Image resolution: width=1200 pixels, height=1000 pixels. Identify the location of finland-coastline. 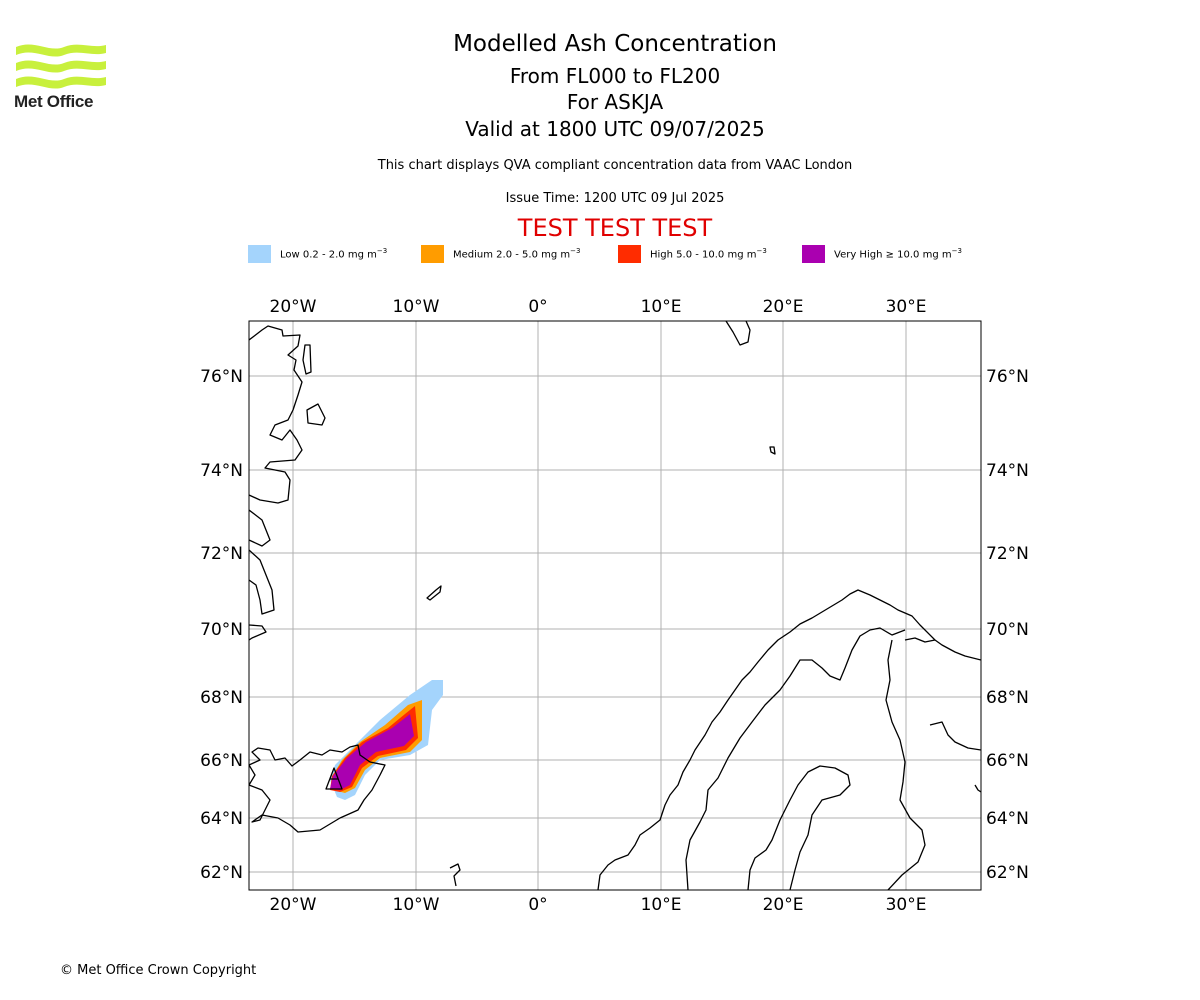
(905, 764).